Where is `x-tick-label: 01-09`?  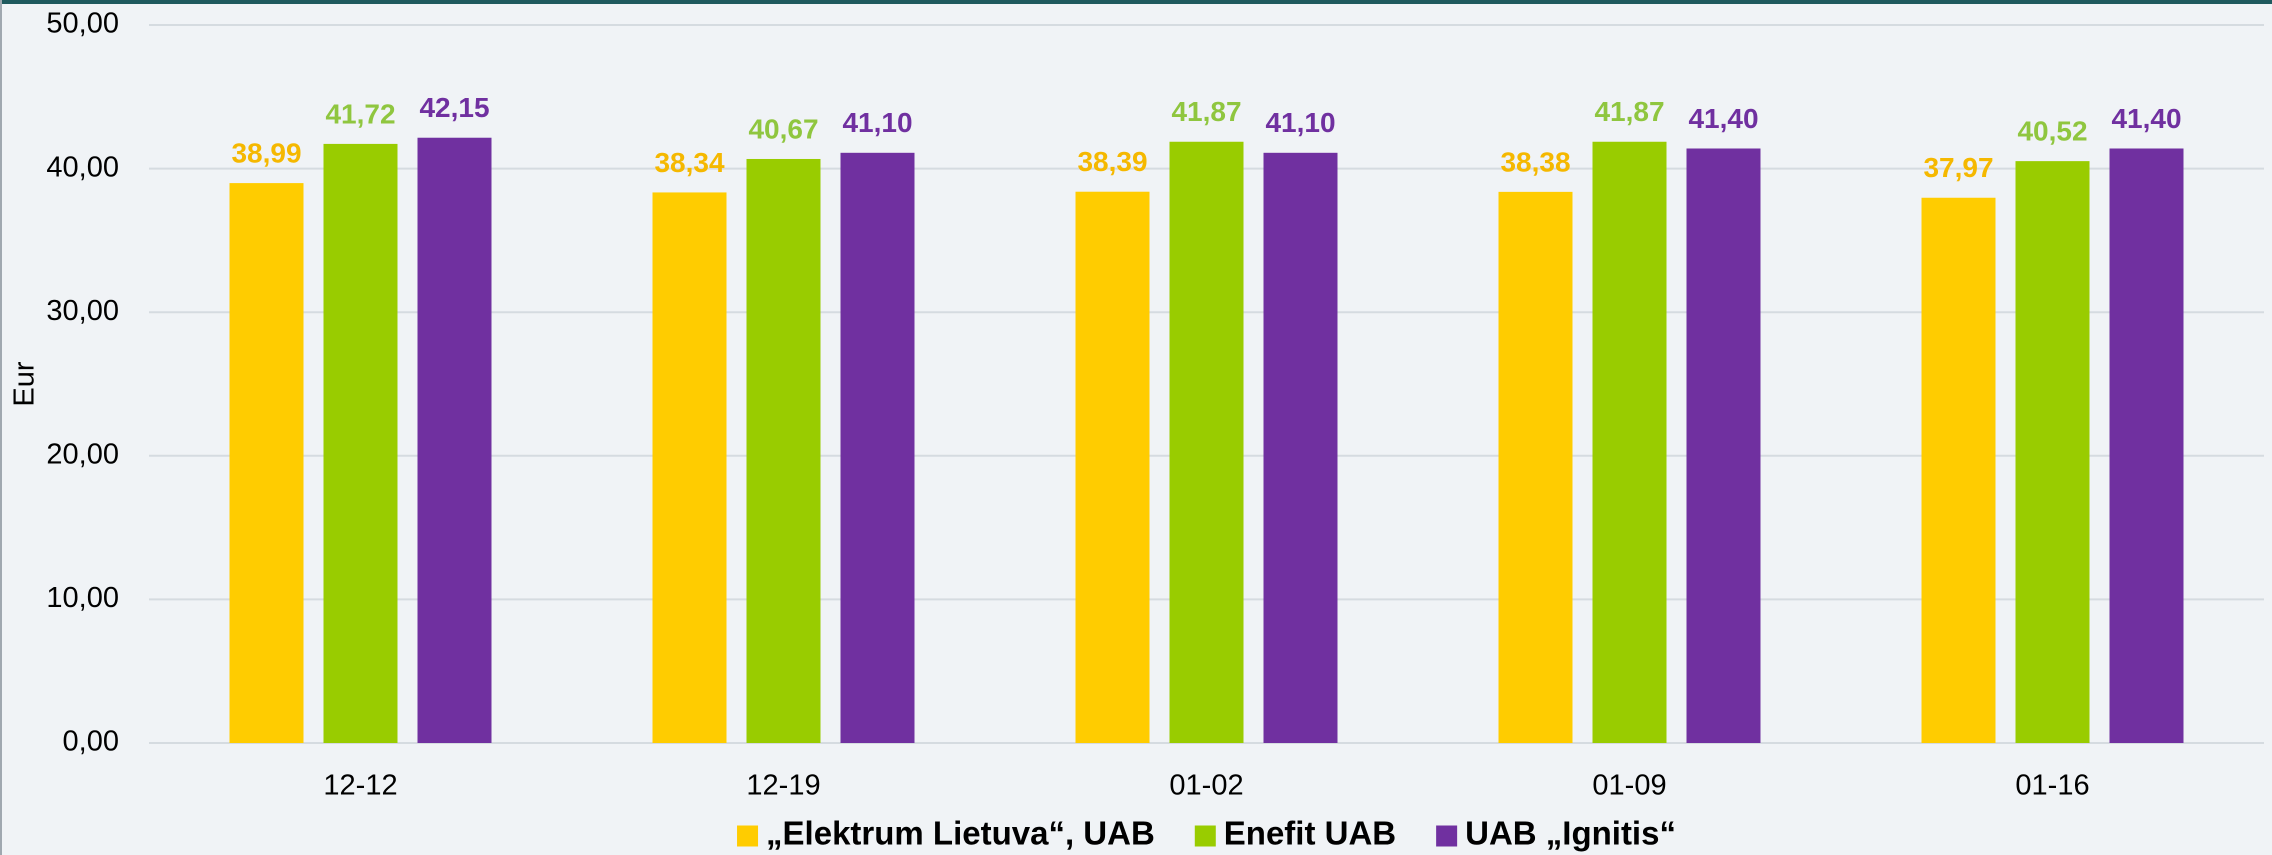 x-tick-label: 01-09 is located at coordinates (1629, 786).